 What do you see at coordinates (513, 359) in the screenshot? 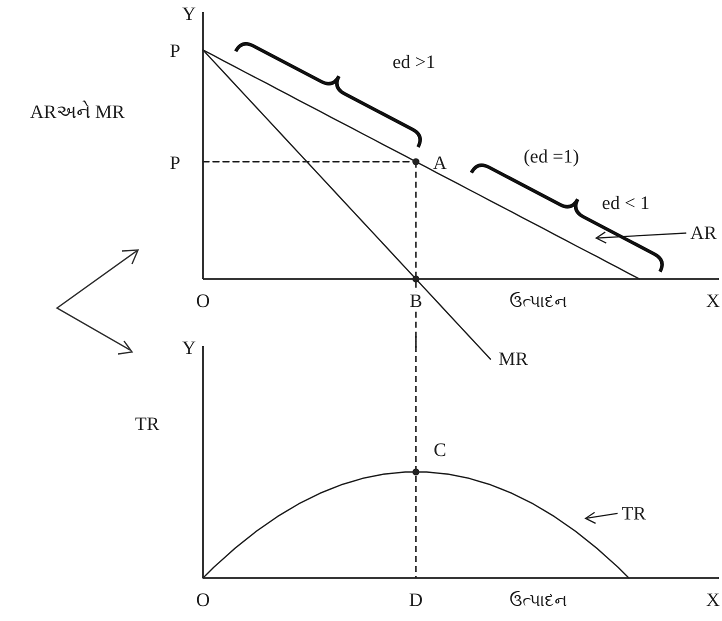
I see `series-label: MR` at bounding box center [513, 359].